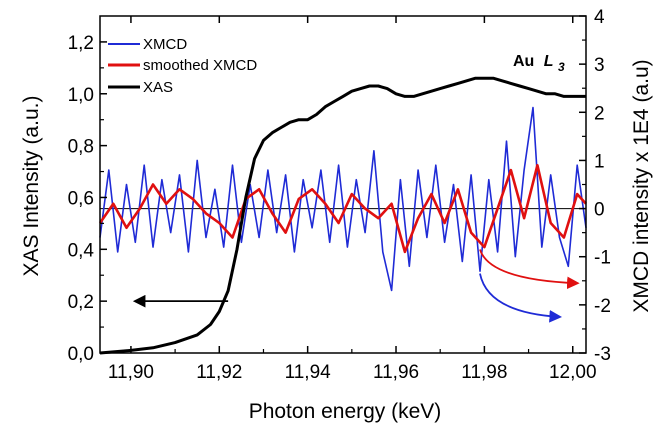 Image resolution: width=666 pixels, height=425 pixels. What do you see at coordinates (200, 65) in the screenshot?
I see `legend-label-smoothed: smoothed XMCD` at bounding box center [200, 65].